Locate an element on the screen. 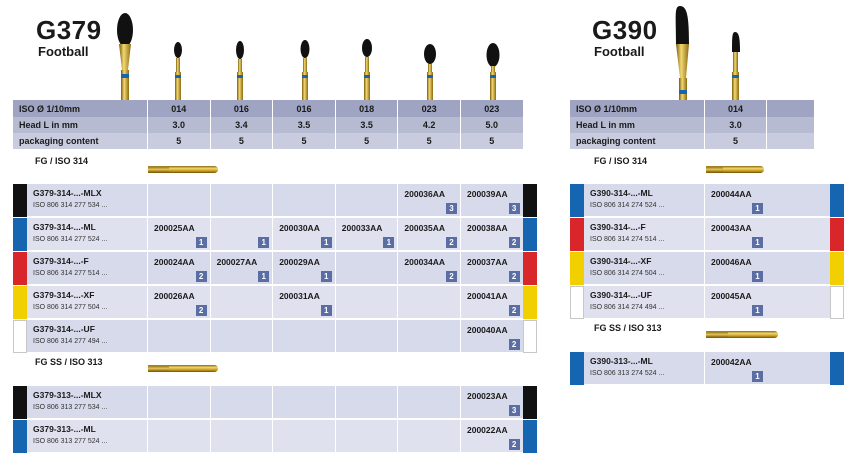 The image size is (850, 462). order-cell: 200025AA 1 is located at coordinates (178, 234).